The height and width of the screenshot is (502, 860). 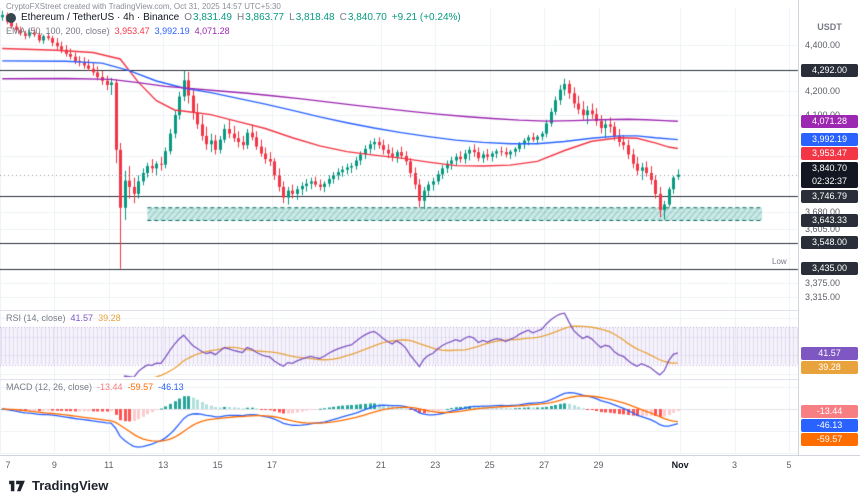 I want to click on rsi-legend: RSI (14, close) 41.57 39.28, so click(x=63, y=318).